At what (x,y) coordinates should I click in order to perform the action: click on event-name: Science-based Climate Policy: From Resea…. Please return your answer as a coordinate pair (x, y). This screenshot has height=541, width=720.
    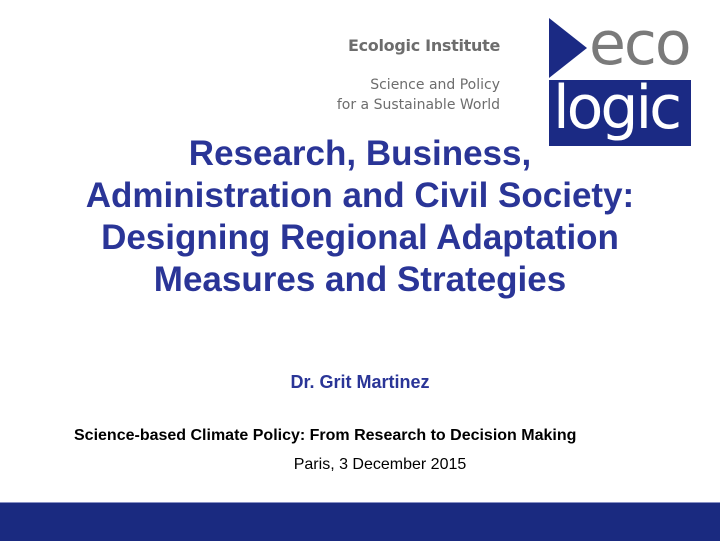
    Looking at the image, I should click on (325, 435).